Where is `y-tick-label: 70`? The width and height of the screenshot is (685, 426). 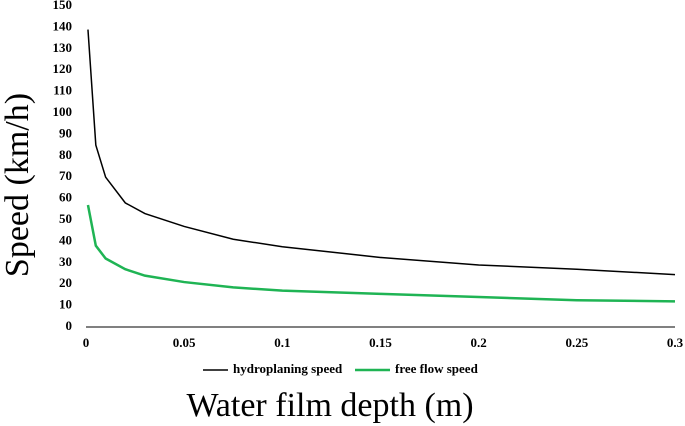
y-tick-label: 70 is located at coordinates (65, 175).